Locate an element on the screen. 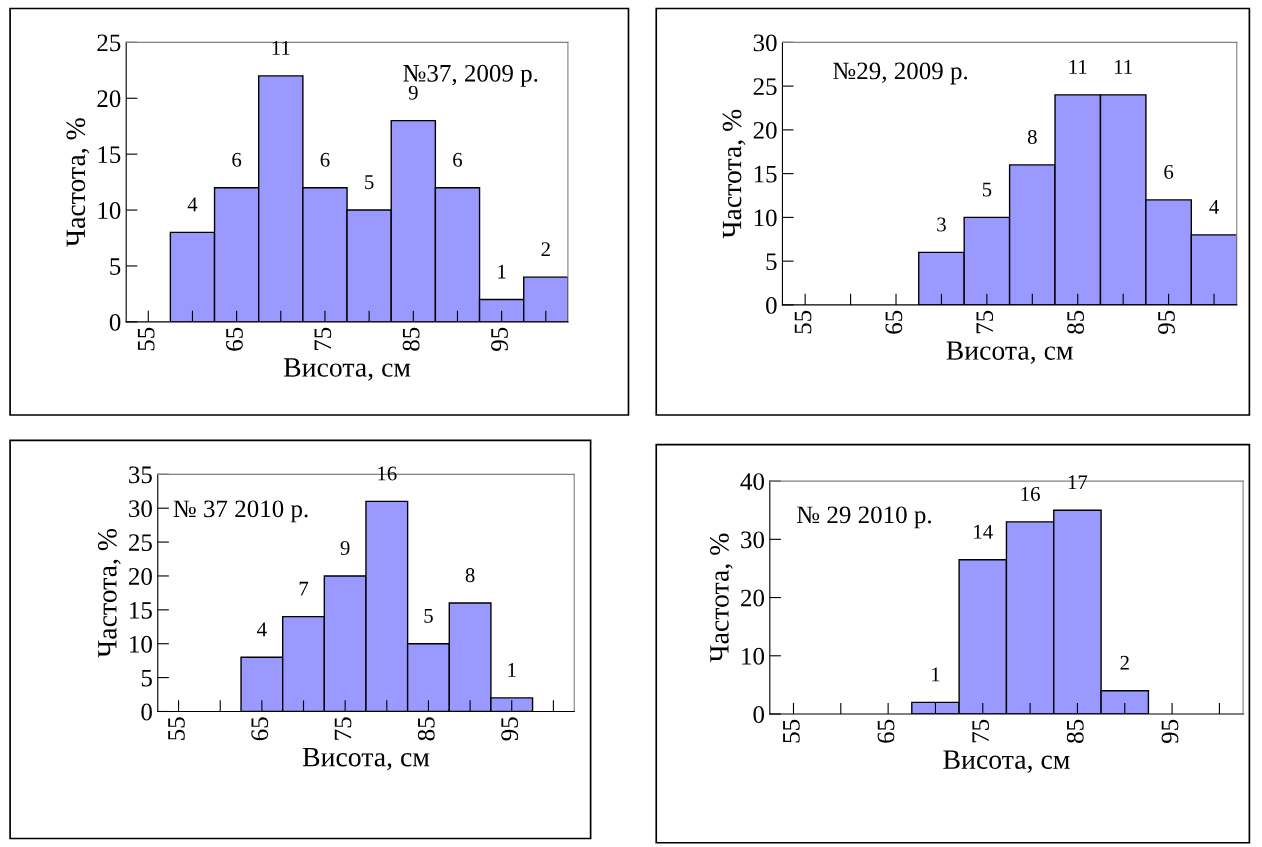 This screenshot has width=1262, height=847. y-tick-label: 40 is located at coordinates (752, 482).